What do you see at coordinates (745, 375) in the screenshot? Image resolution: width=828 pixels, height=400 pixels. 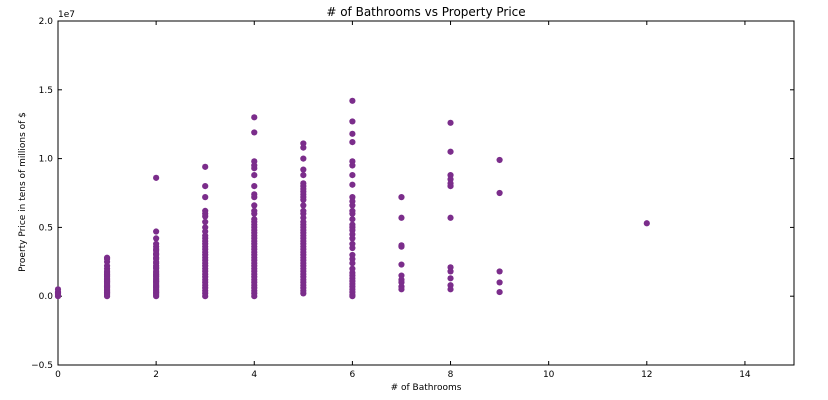 I see `x-tick-label: 14` at bounding box center [745, 375].